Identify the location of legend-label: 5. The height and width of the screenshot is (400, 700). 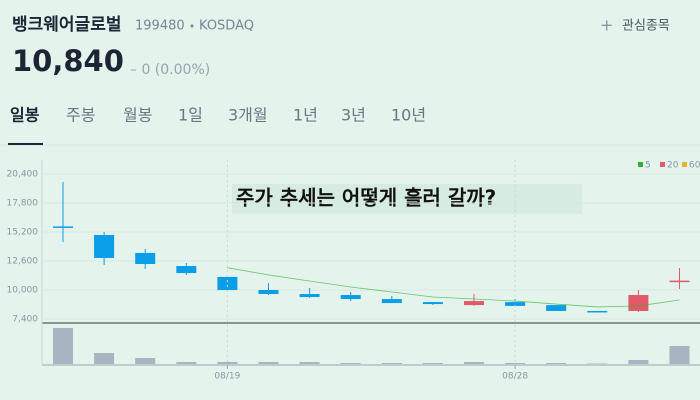
(648, 166).